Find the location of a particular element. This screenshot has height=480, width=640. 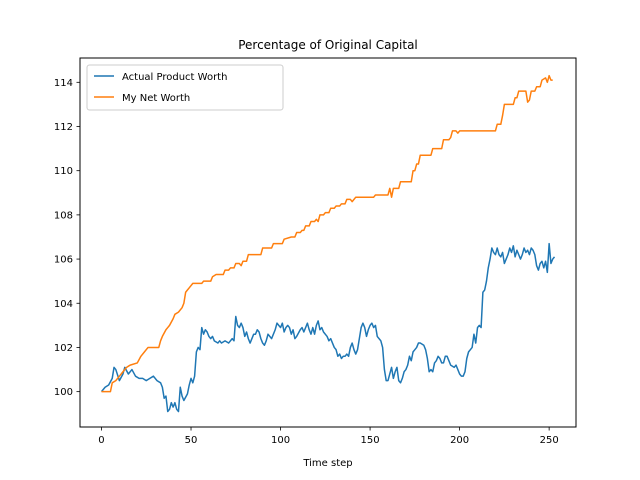

chart-title: Percentage of Original Capital is located at coordinates (328, 45).